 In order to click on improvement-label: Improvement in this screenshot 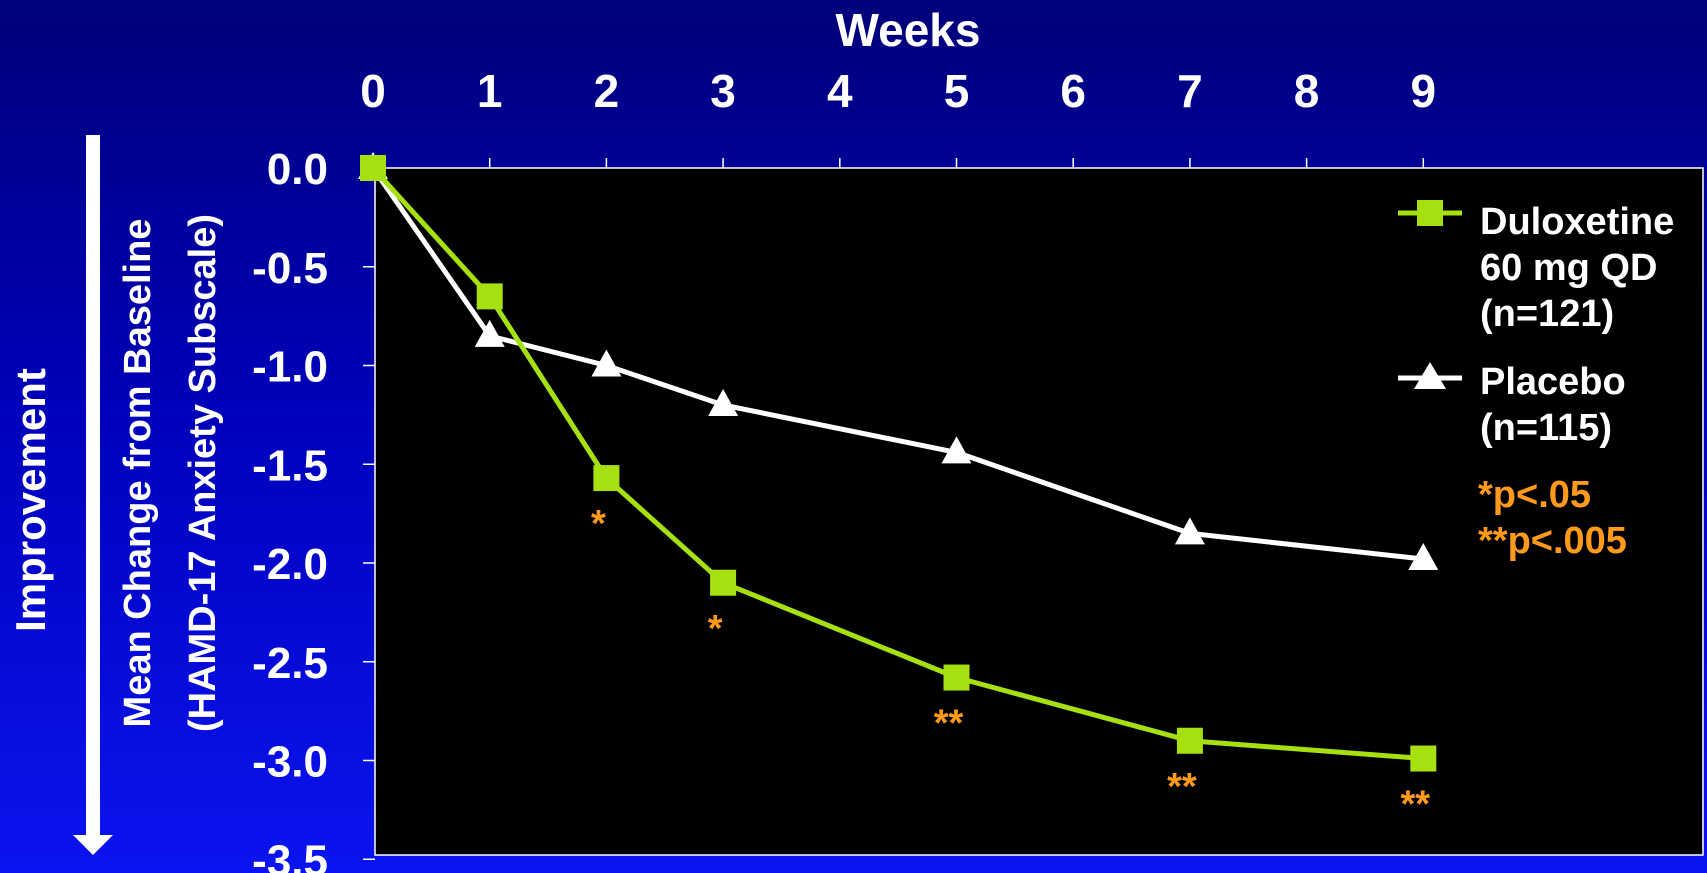, I will do `click(30, 500)`.